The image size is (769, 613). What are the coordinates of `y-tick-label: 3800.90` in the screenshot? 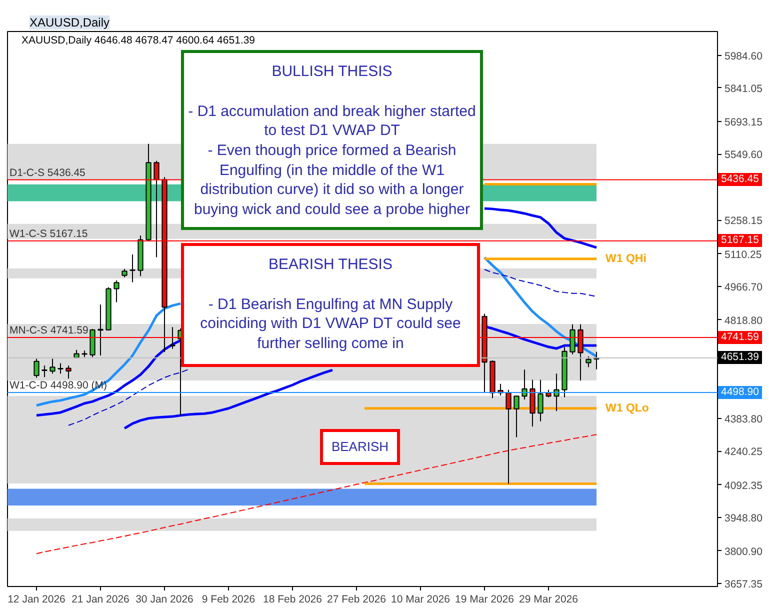 It's located at (743, 552).